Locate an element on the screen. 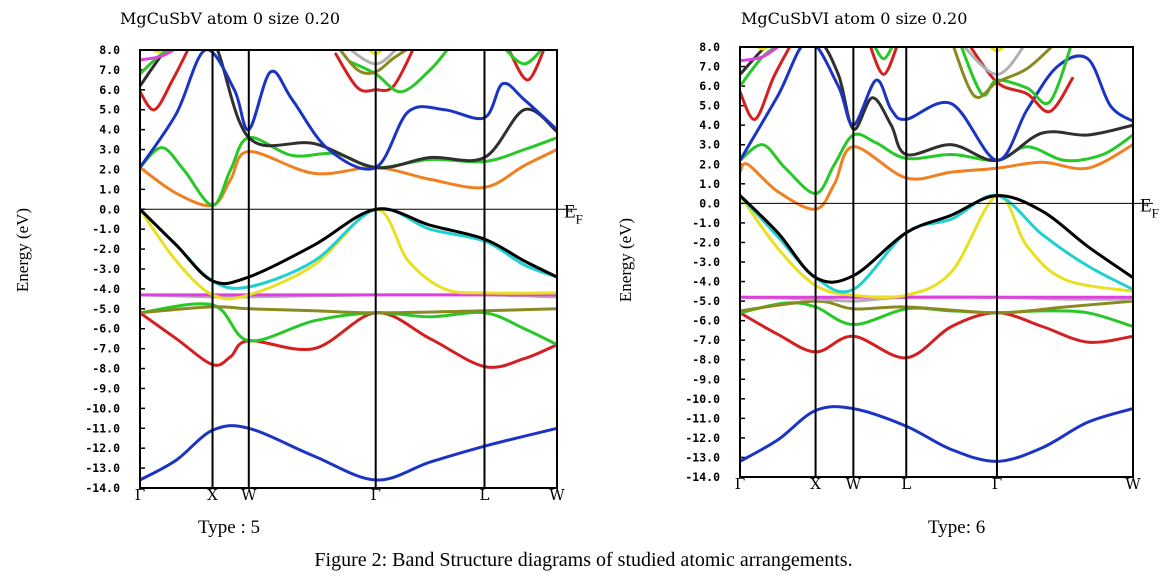  y-tick-label: 7.0 is located at coordinates (709, 67).